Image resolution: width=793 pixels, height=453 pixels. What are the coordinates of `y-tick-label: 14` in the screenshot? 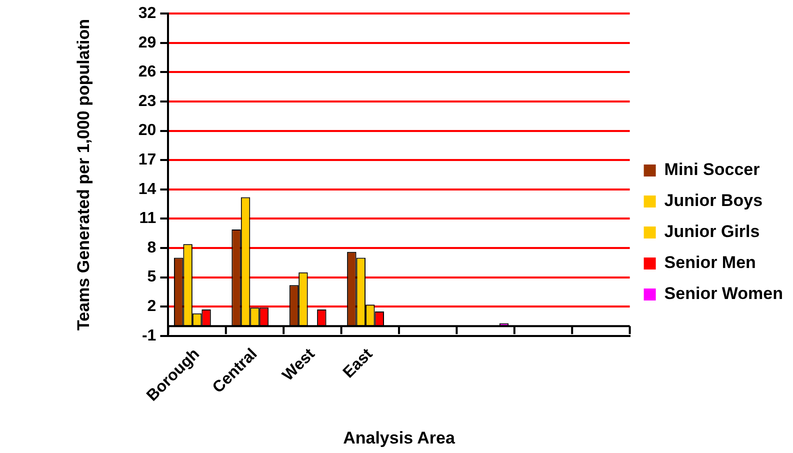 It's located at (147, 189).